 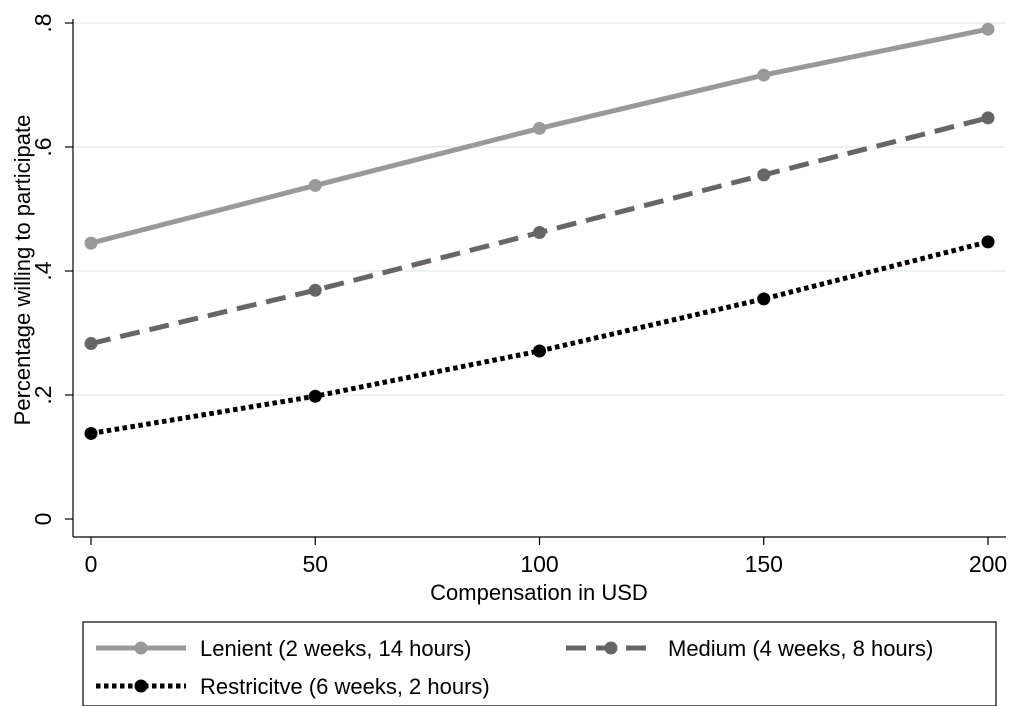 I want to click on y-tick-label: .6, so click(x=43, y=146).